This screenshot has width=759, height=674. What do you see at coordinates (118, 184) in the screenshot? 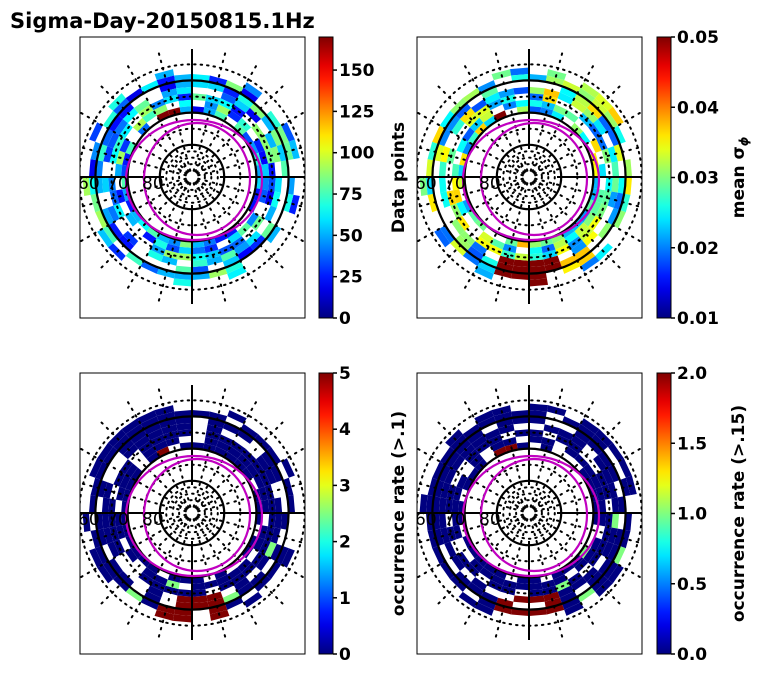
I see `lat-label-70: 70` at bounding box center [118, 184].